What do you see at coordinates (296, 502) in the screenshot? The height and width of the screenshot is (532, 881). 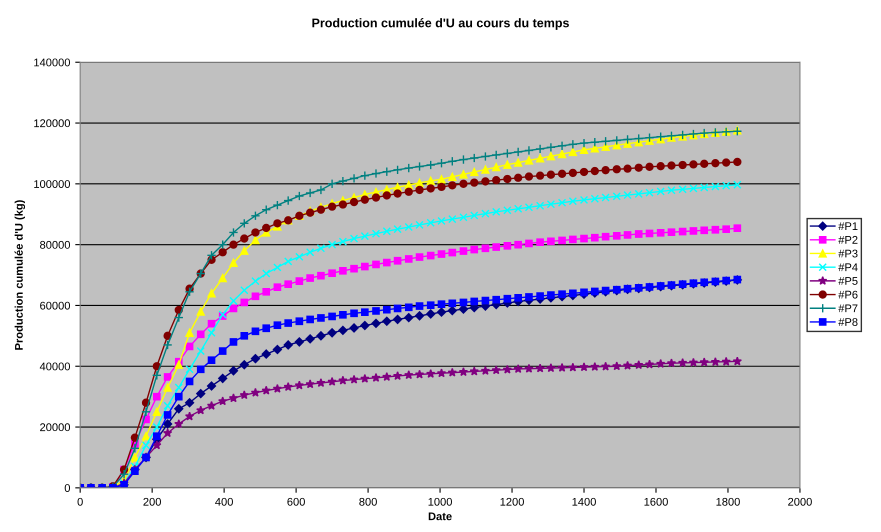 I see `x-tick-label: 600` at bounding box center [296, 502].